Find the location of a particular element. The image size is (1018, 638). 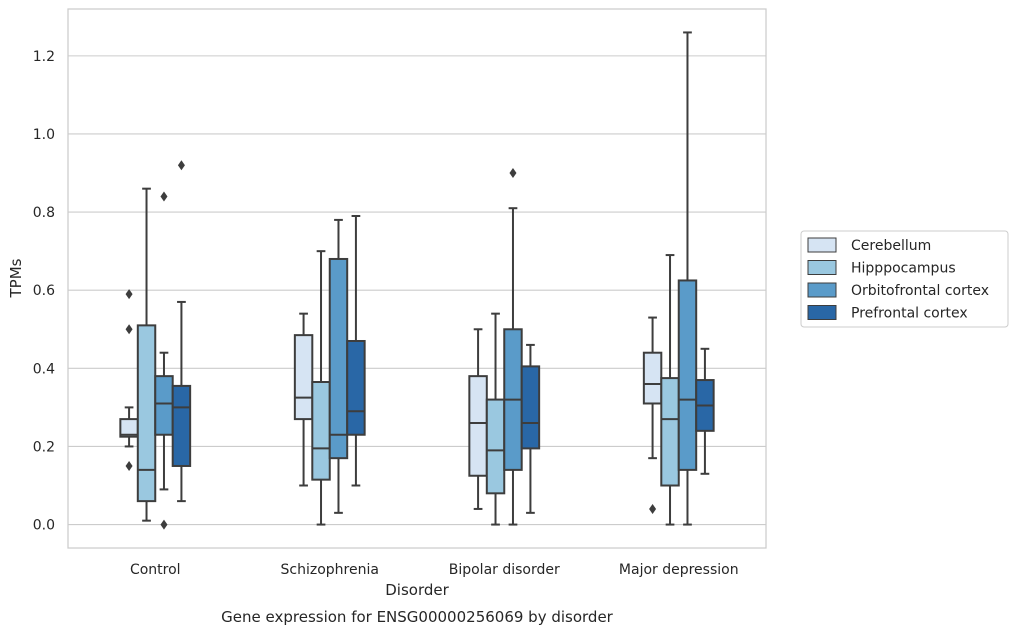

y-tick-label: 0.8 is located at coordinates (44, 213).